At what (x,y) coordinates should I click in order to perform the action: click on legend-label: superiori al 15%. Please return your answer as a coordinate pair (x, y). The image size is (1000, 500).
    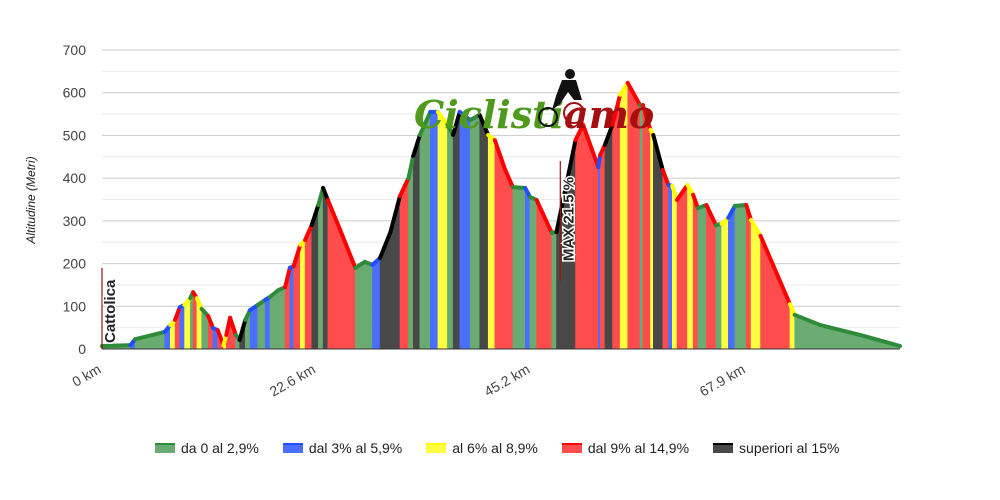
    Looking at the image, I should click on (789, 448).